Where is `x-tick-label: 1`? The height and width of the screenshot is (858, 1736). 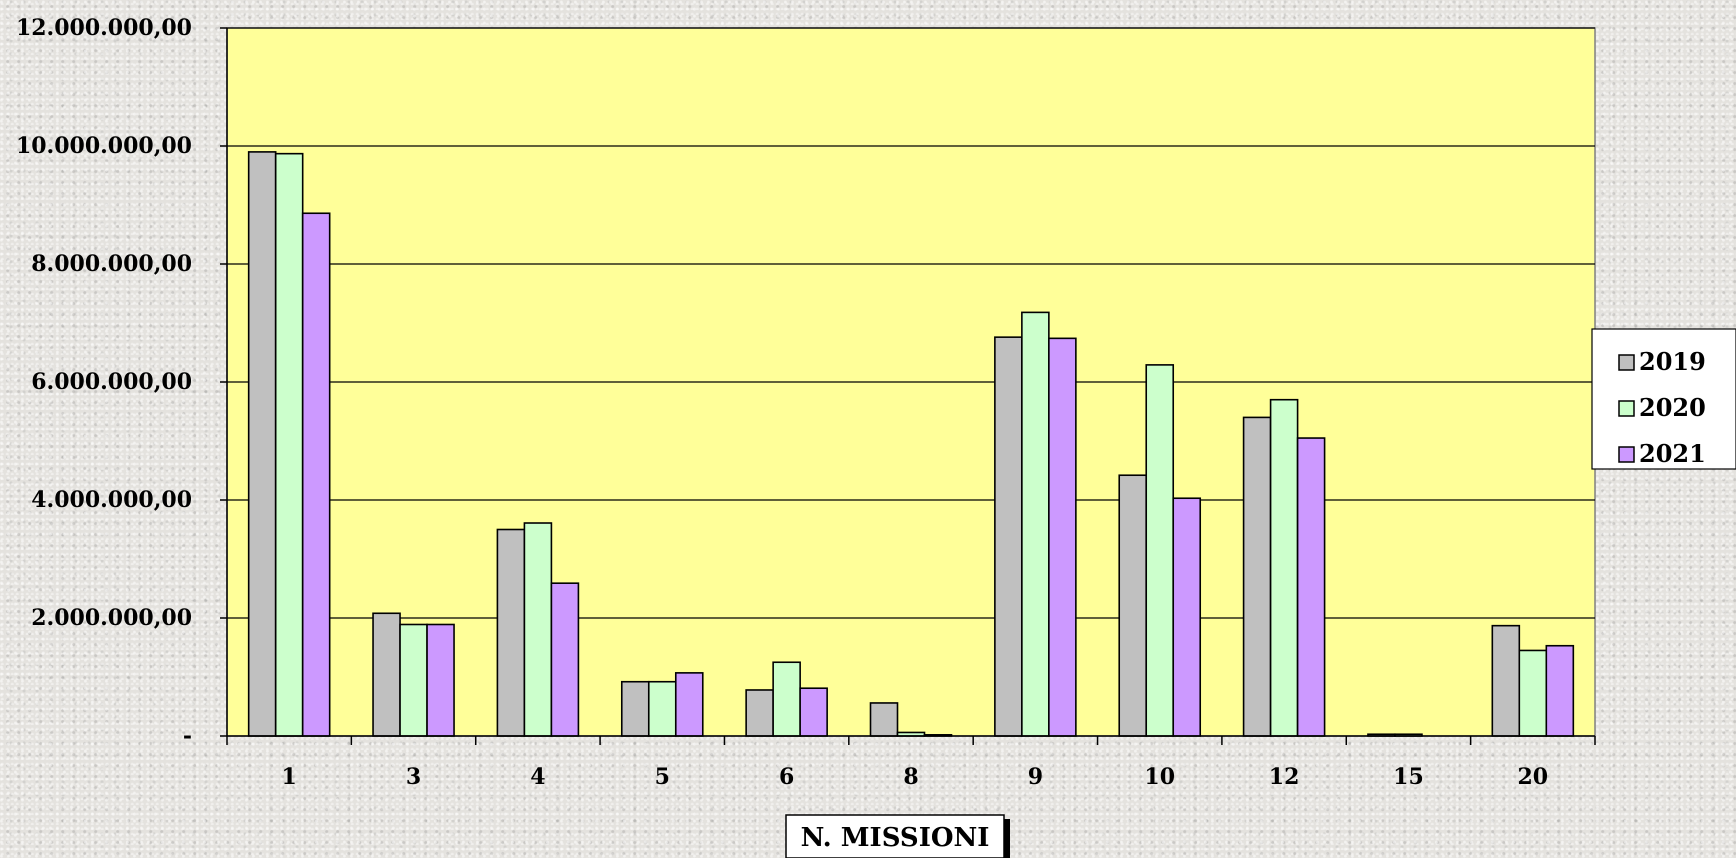
x-tick-label: 1 is located at coordinates (289, 777).